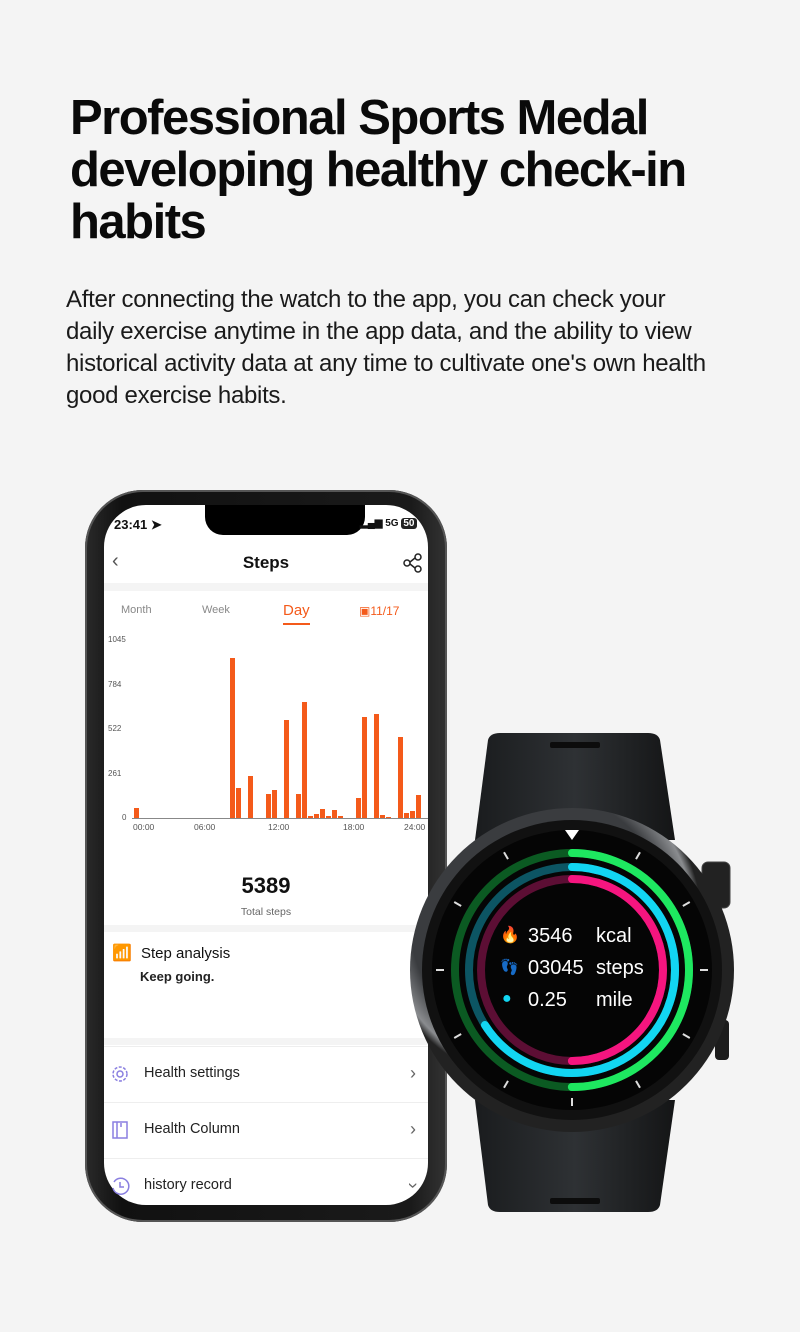 The width and height of the screenshot is (800, 1332). I want to click on menu-label: history record, so click(188, 1185).